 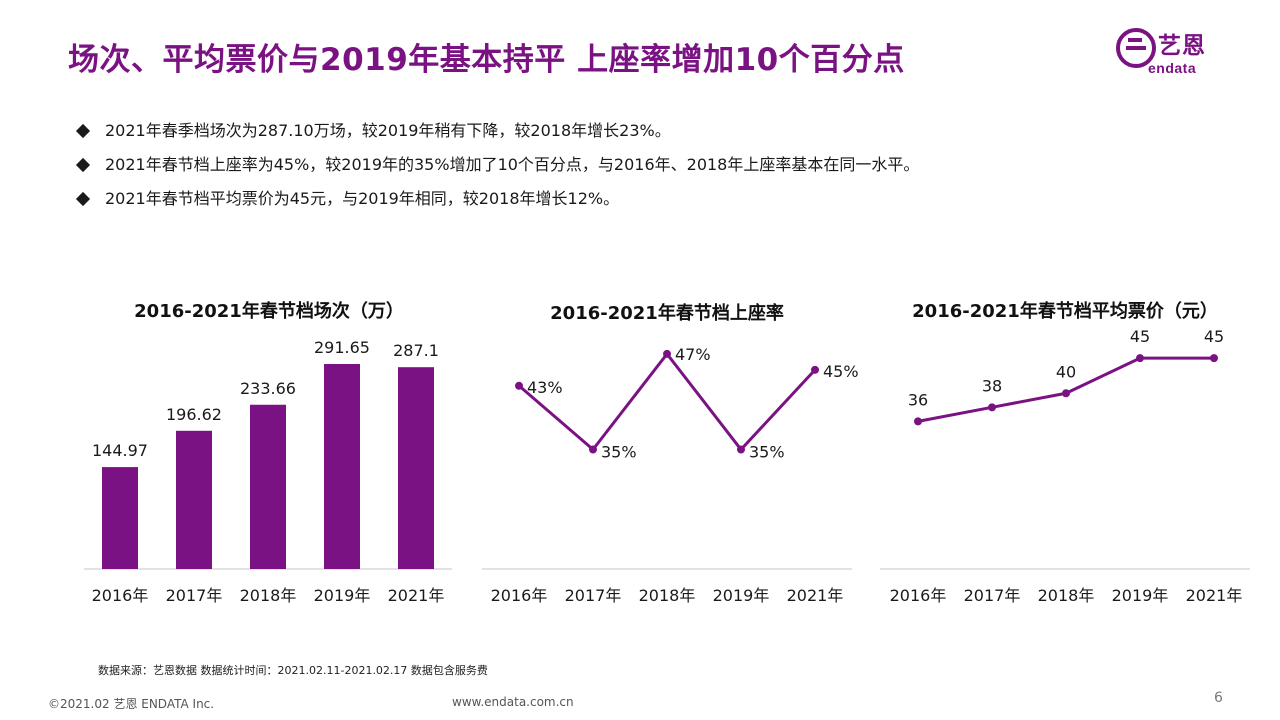 I want to click on data-label: 43%, so click(x=545, y=387).